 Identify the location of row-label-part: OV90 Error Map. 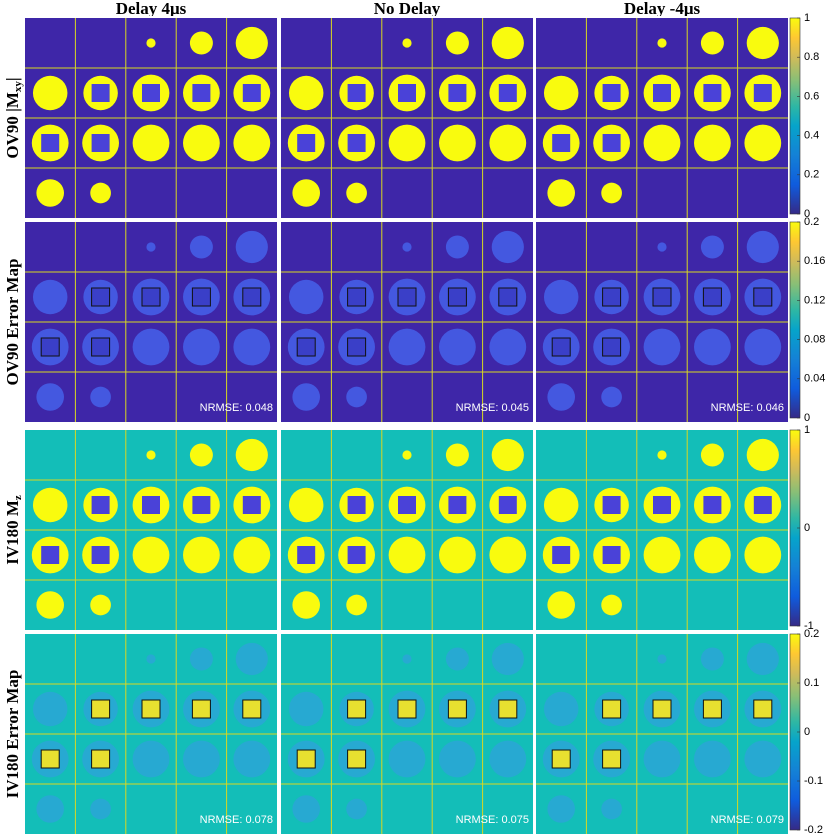
(12, 322).